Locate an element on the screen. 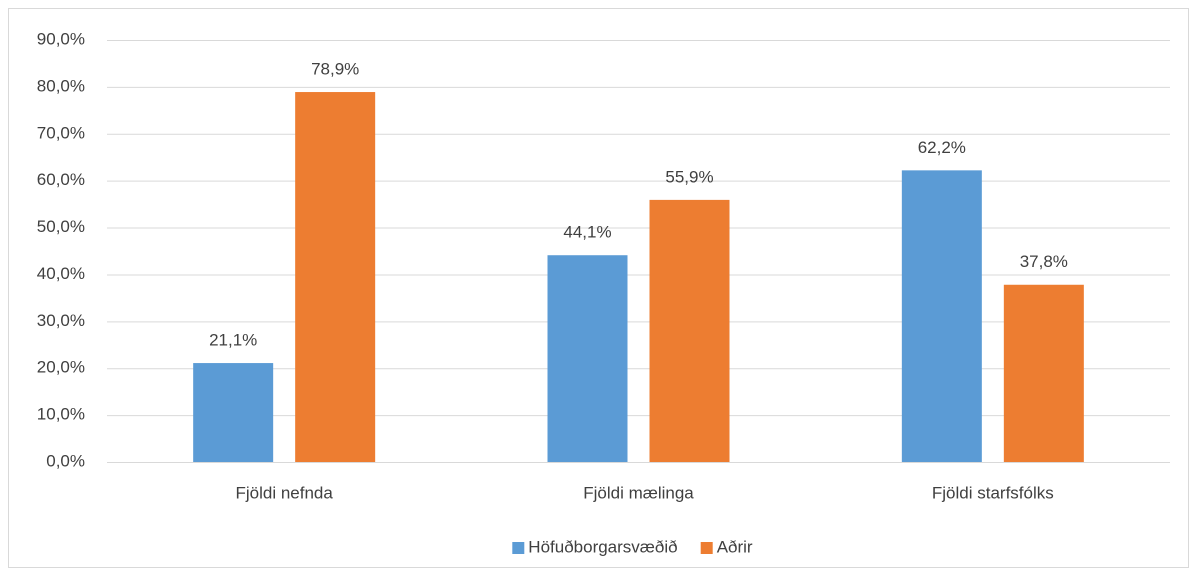  y-tick-label: 50,0% is located at coordinates (61, 226).